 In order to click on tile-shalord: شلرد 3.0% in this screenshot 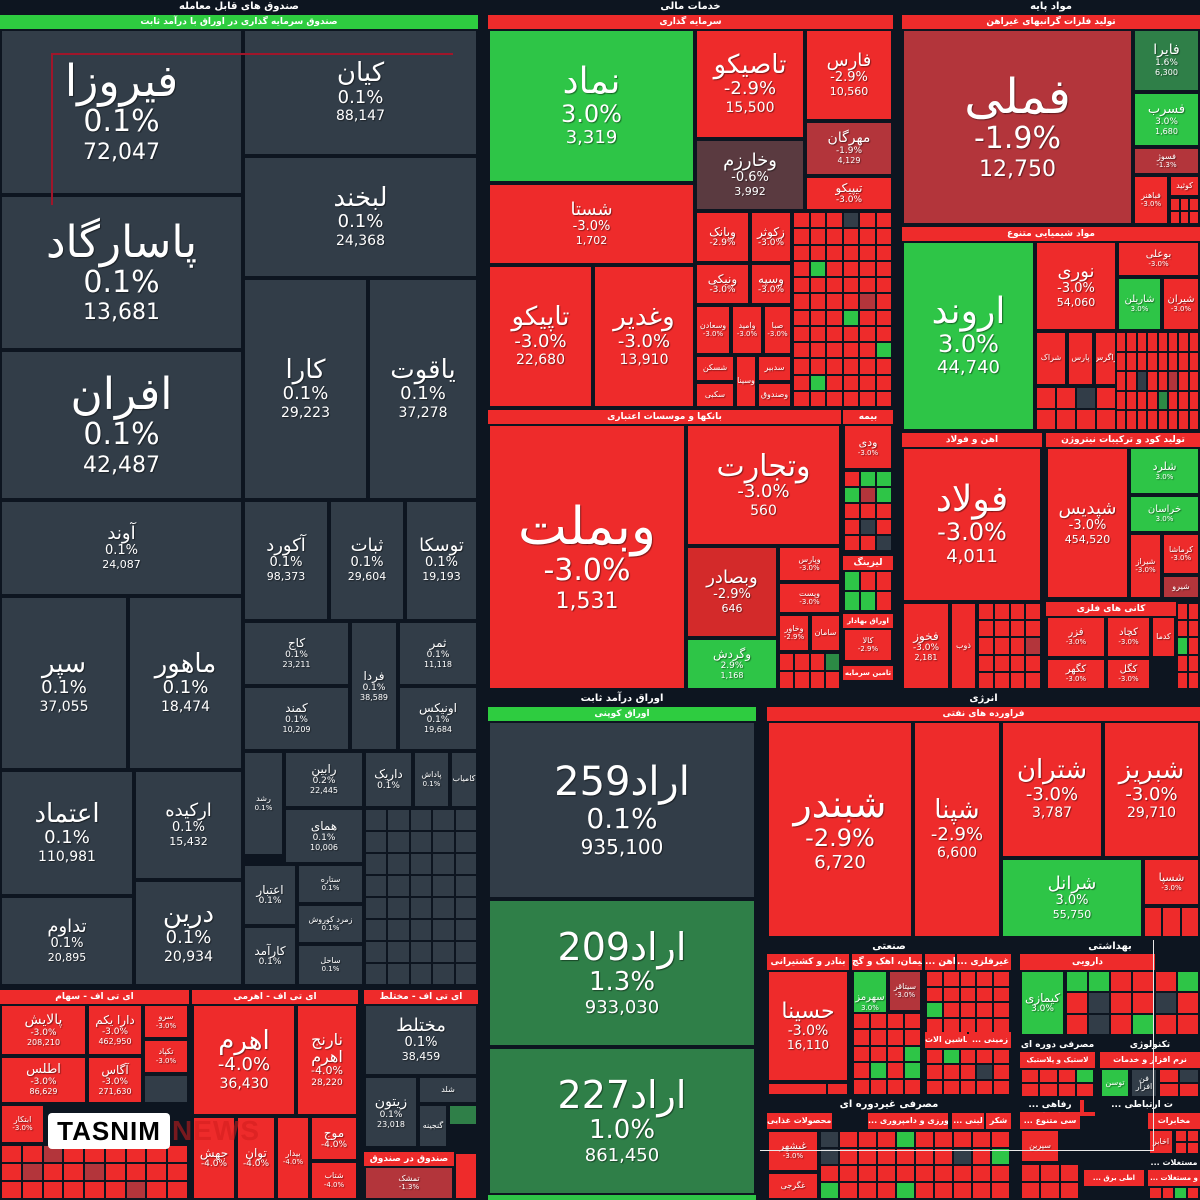, I will do `click(1164, 471)`.